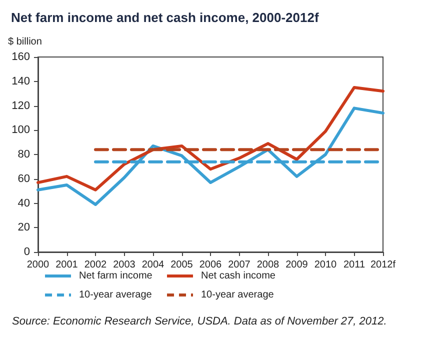  What do you see at coordinates (165, 17) in the screenshot?
I see `chart-title: Net farm income and net cash income, 2000-2012f` at bounding box center [165, 17].